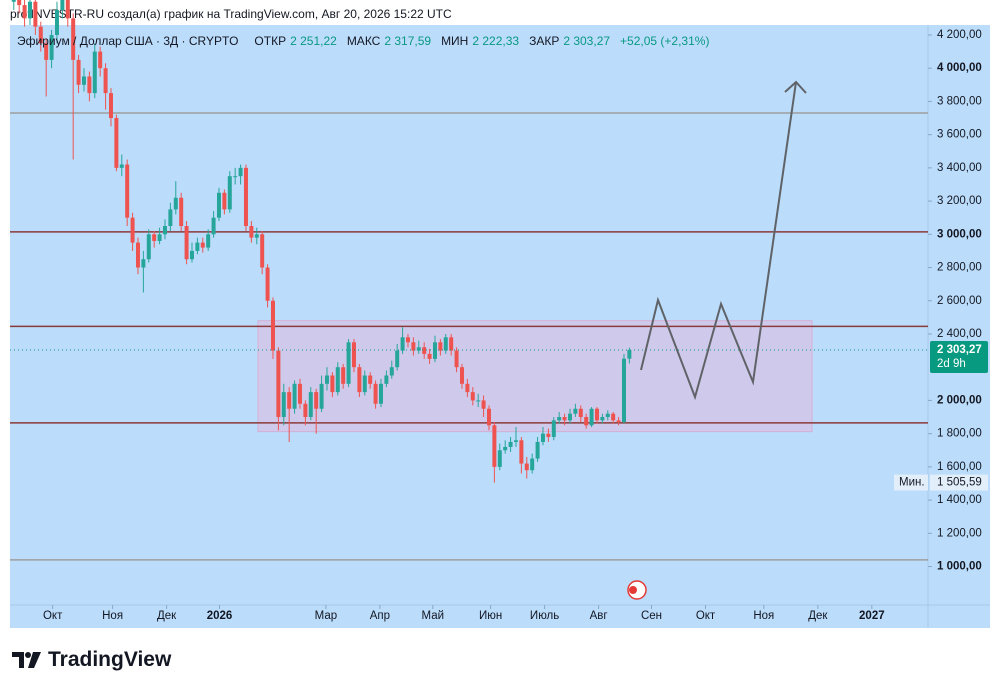 Image resolution: width=1000 pixels, height=688 pixels. I want to click on y-tick-label: 4 000,00, so click(959, 68).